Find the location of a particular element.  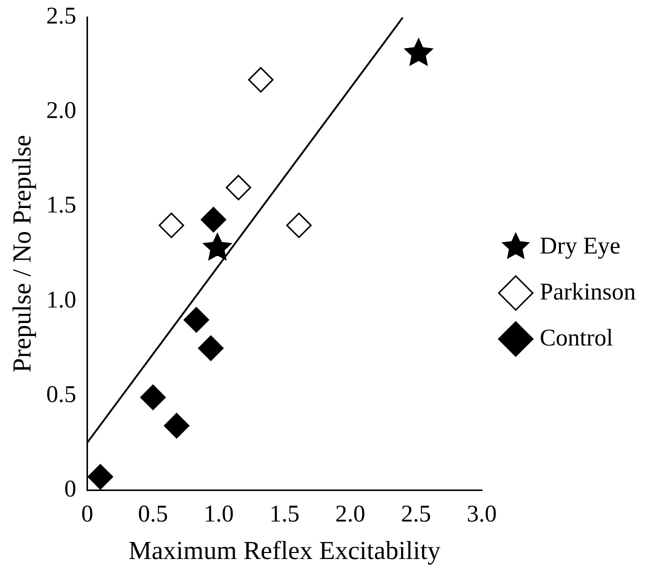

legend-label: Parkinson is located at coordinates (588, 292).